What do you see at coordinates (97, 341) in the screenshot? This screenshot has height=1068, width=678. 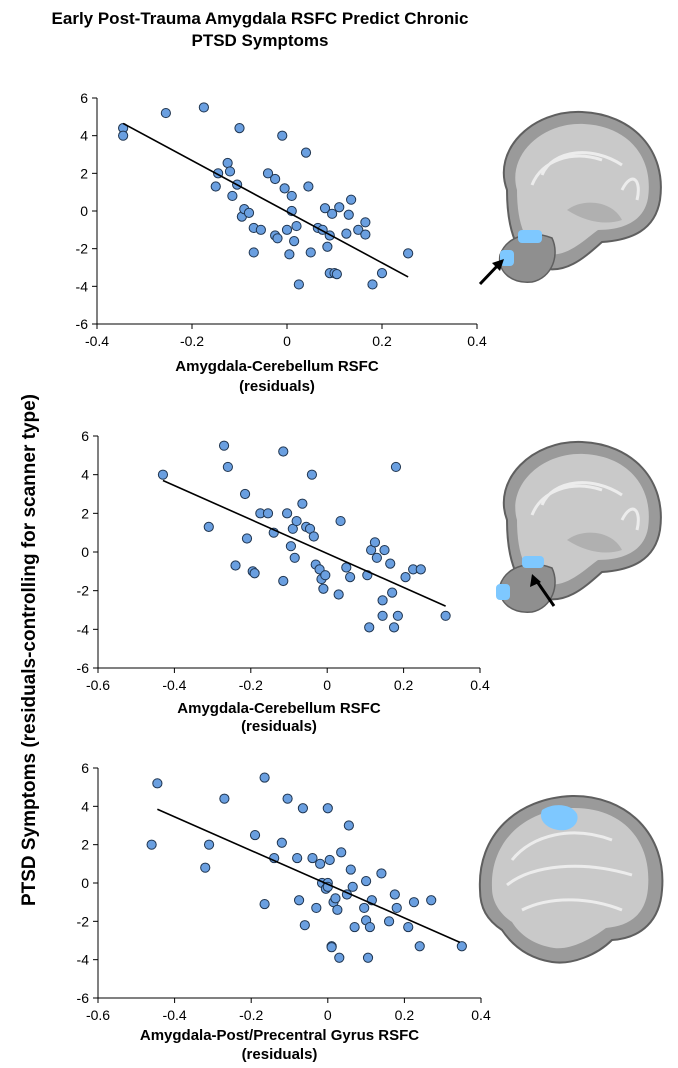 I see `chart-1-x-tick-label: -0.4` at bounding box center [97, 341].